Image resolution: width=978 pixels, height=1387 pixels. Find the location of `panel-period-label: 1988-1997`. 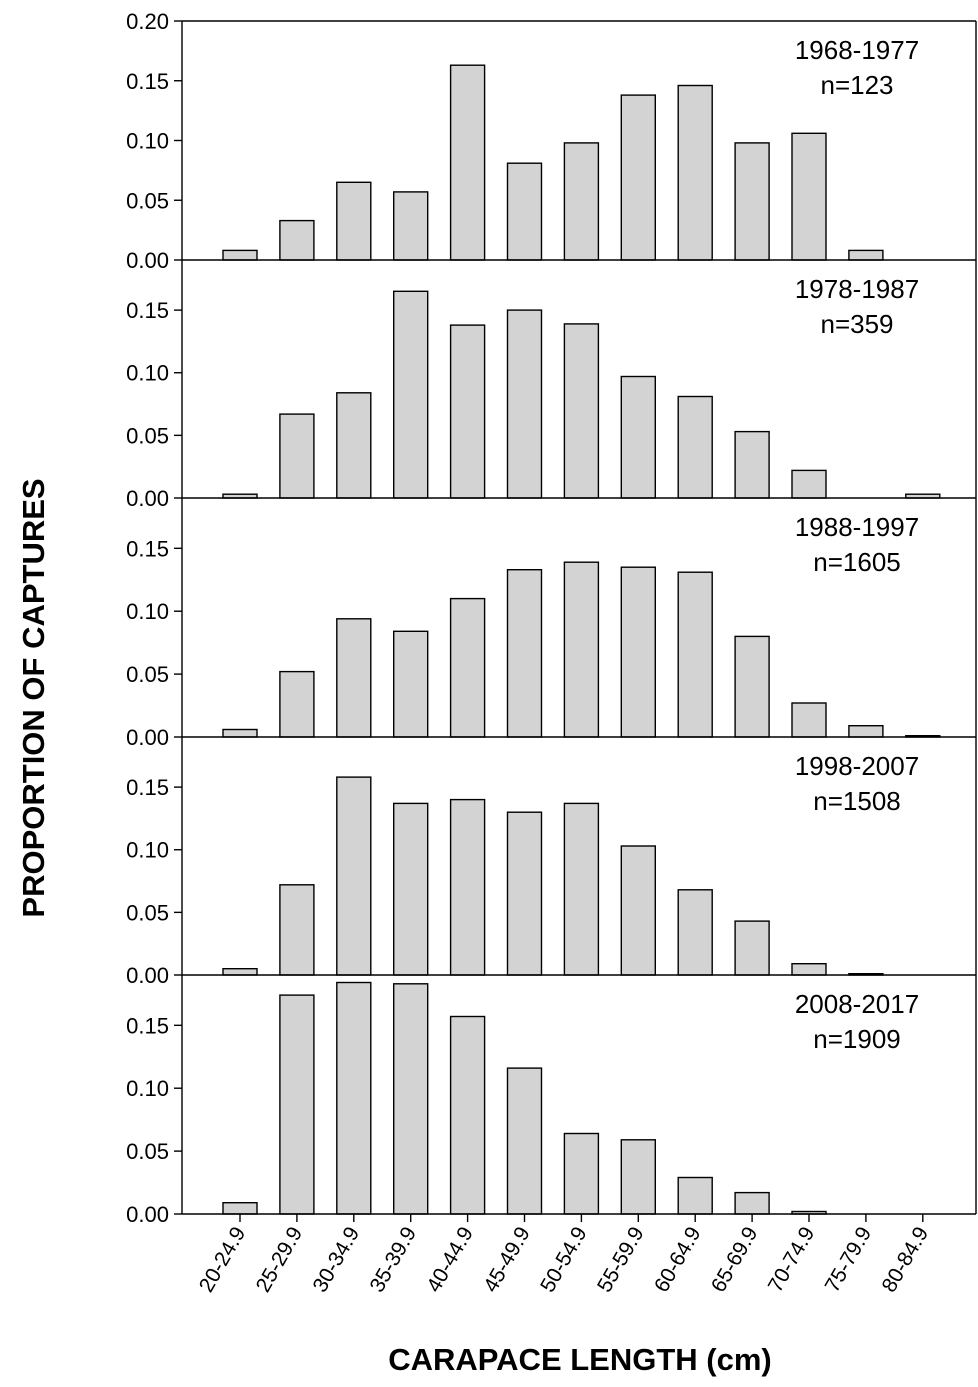

panel-period-label: 1988-1997 is located at coordinates (857, 527).